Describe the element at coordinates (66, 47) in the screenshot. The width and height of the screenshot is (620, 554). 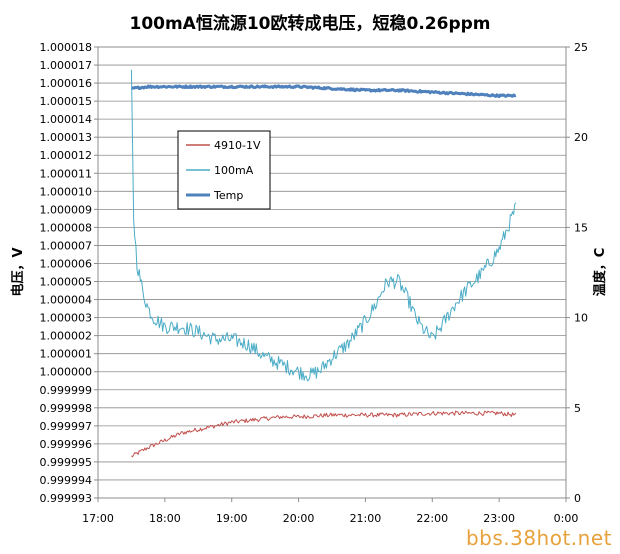
I see `y-tick-label: 1.000018` at that location.